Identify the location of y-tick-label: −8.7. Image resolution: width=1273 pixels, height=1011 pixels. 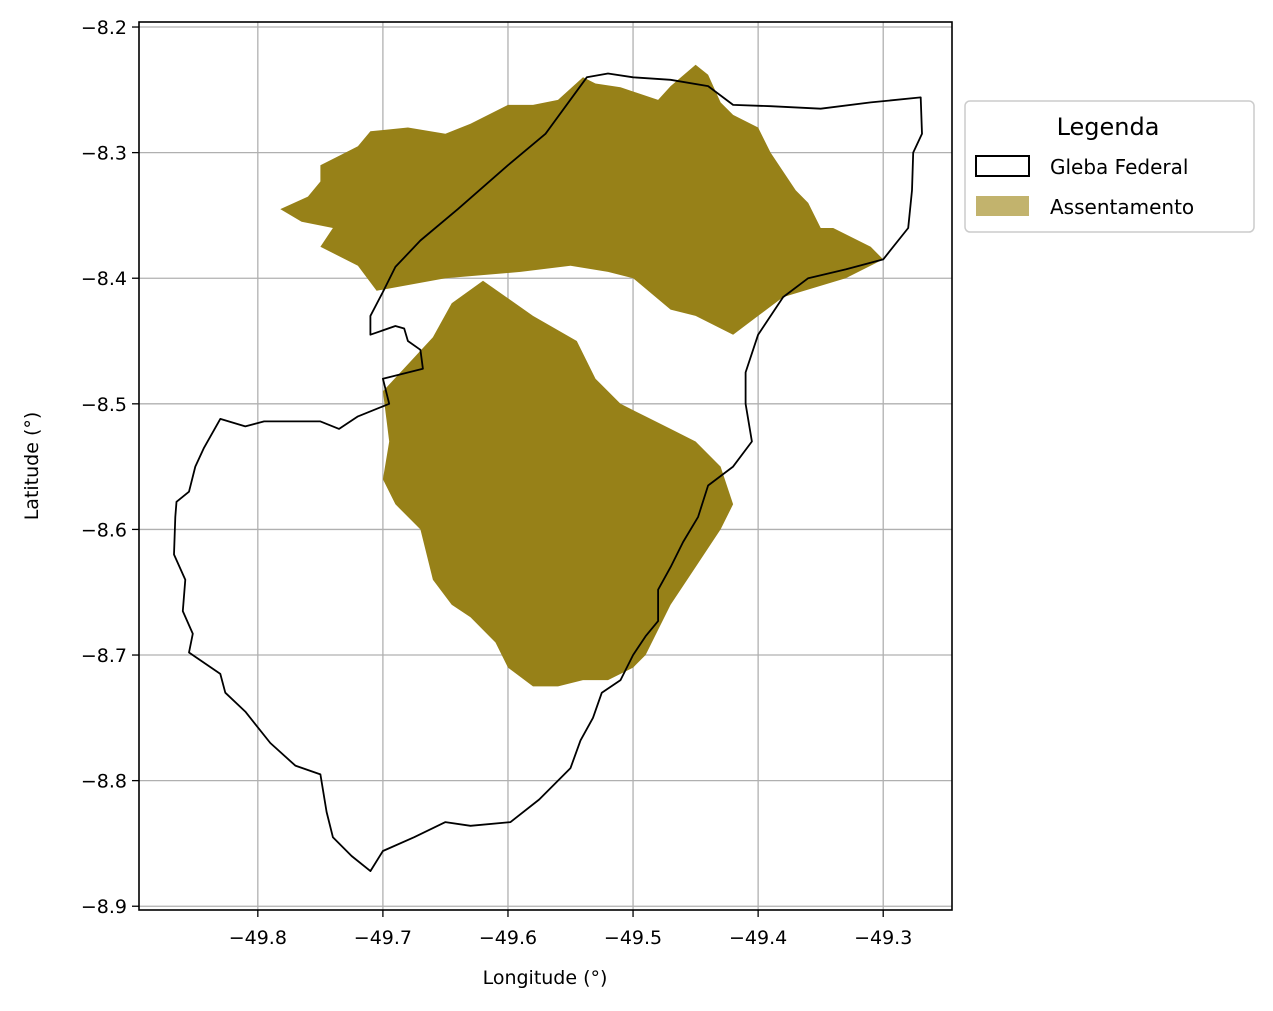
(104, 656).